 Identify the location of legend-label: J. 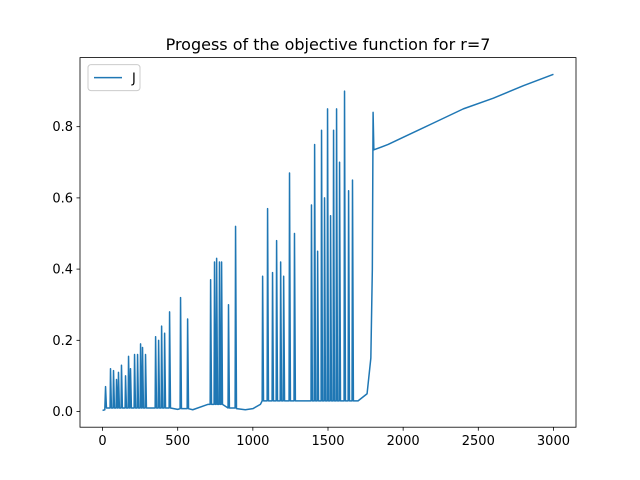
(133, 79).